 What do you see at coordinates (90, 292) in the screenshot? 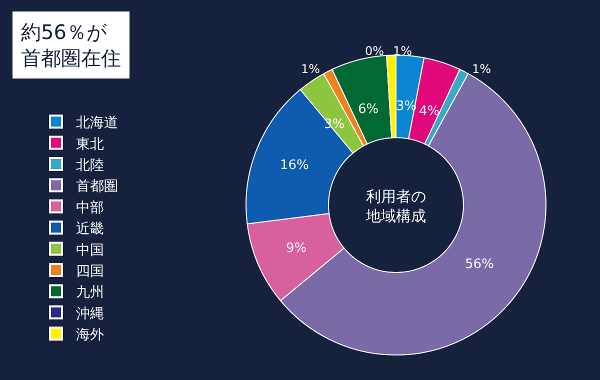
I see `legend-label: 九州` at bounding box center [90, 292].